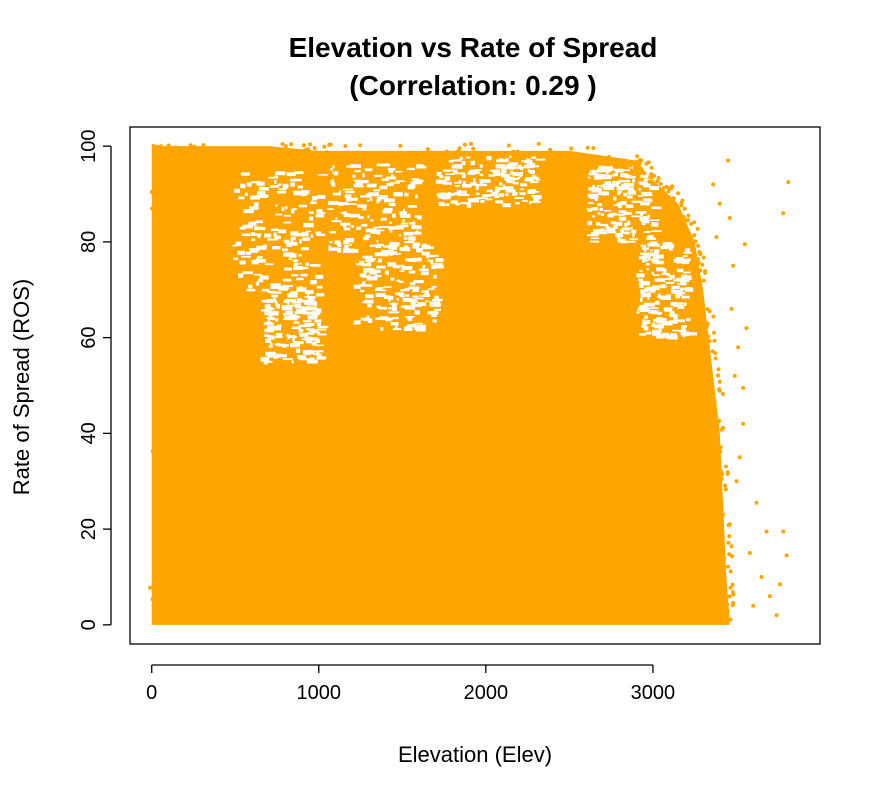  Describe the element at coordinates (89, 145) in the screenshot. I see `y-tick-label: 100` at that location.